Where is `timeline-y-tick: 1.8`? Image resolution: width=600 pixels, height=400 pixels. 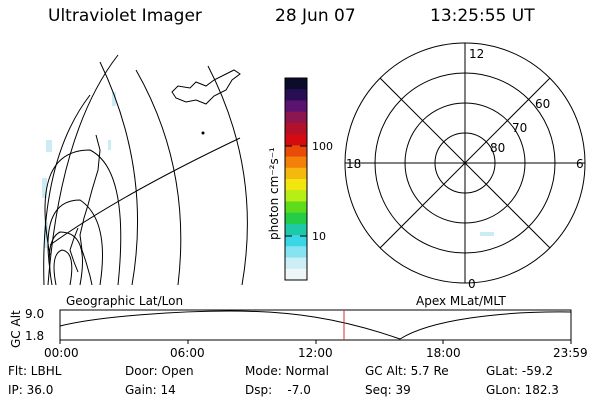 timeline-y-tick: 1.8 is located at coordinates (34, 336).